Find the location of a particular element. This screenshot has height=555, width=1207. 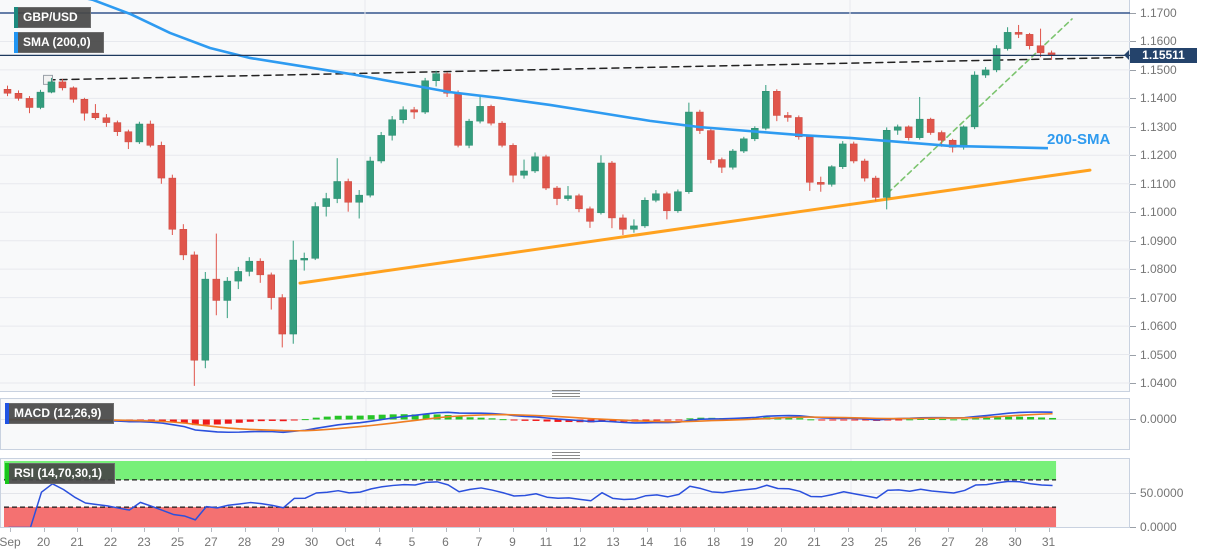

macd-legend-badge: MACD (12,26,9) is located at coordinates (60, 413).